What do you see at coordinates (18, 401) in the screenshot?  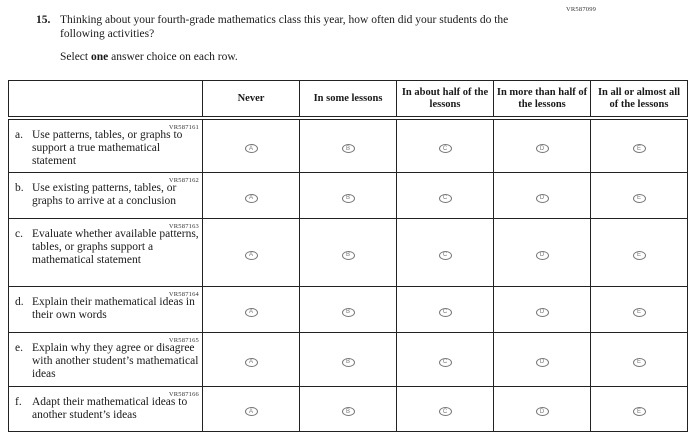 I see `row-letter: f.` at bounding box center [18, 401].